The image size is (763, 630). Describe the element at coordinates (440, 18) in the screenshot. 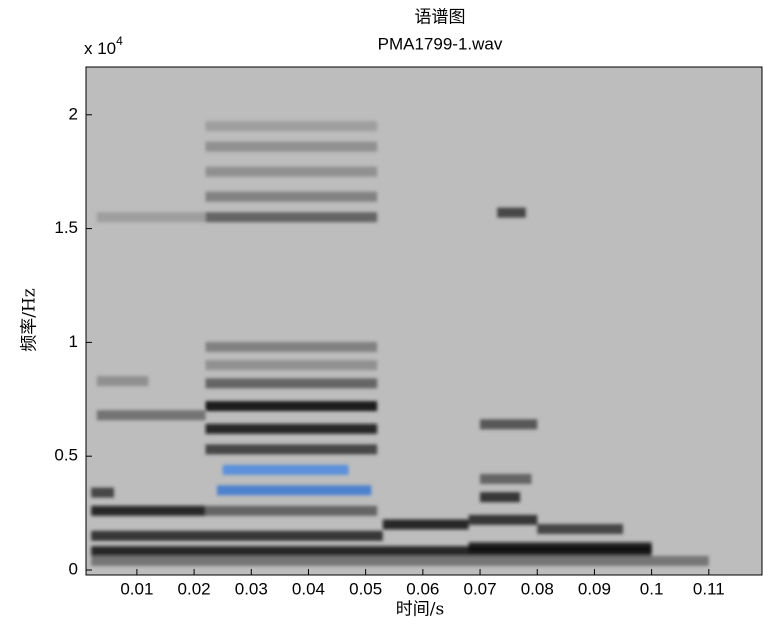

I see `chart-title: 语谱图` at that location.